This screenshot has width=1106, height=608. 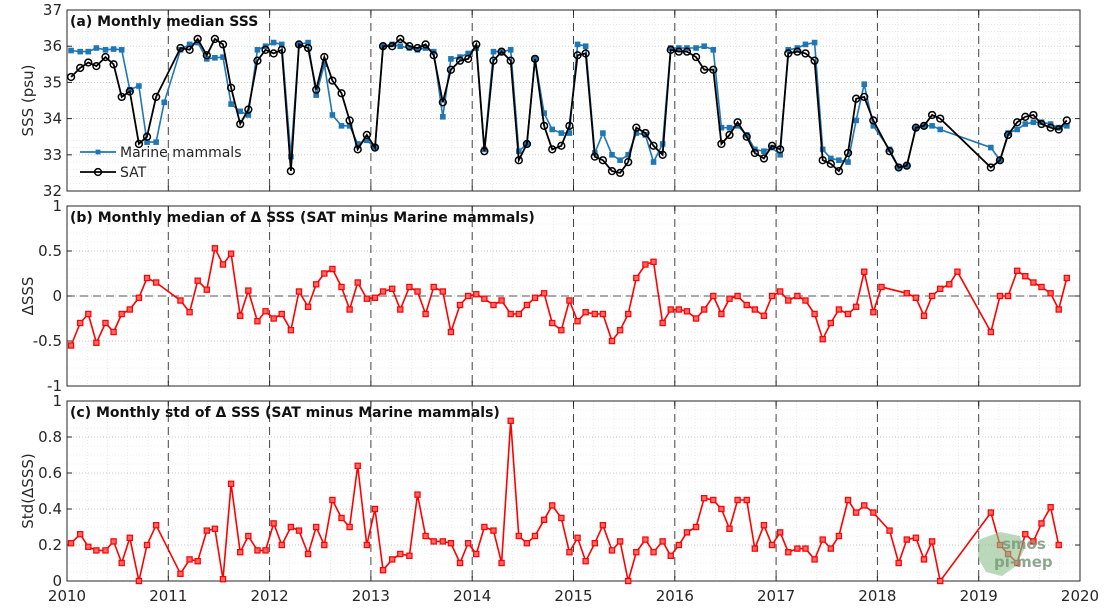 I want to click on y-tick-label: 36, so click(x=52, y=46).